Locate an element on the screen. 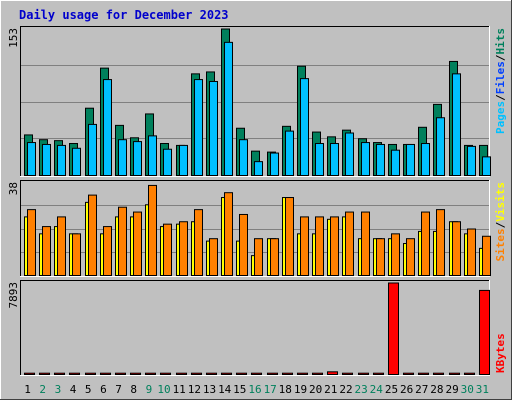 The height and width of the screenshot is (400, 512). panel-legend: Sites/Visits is located at coordinates (500, 222).